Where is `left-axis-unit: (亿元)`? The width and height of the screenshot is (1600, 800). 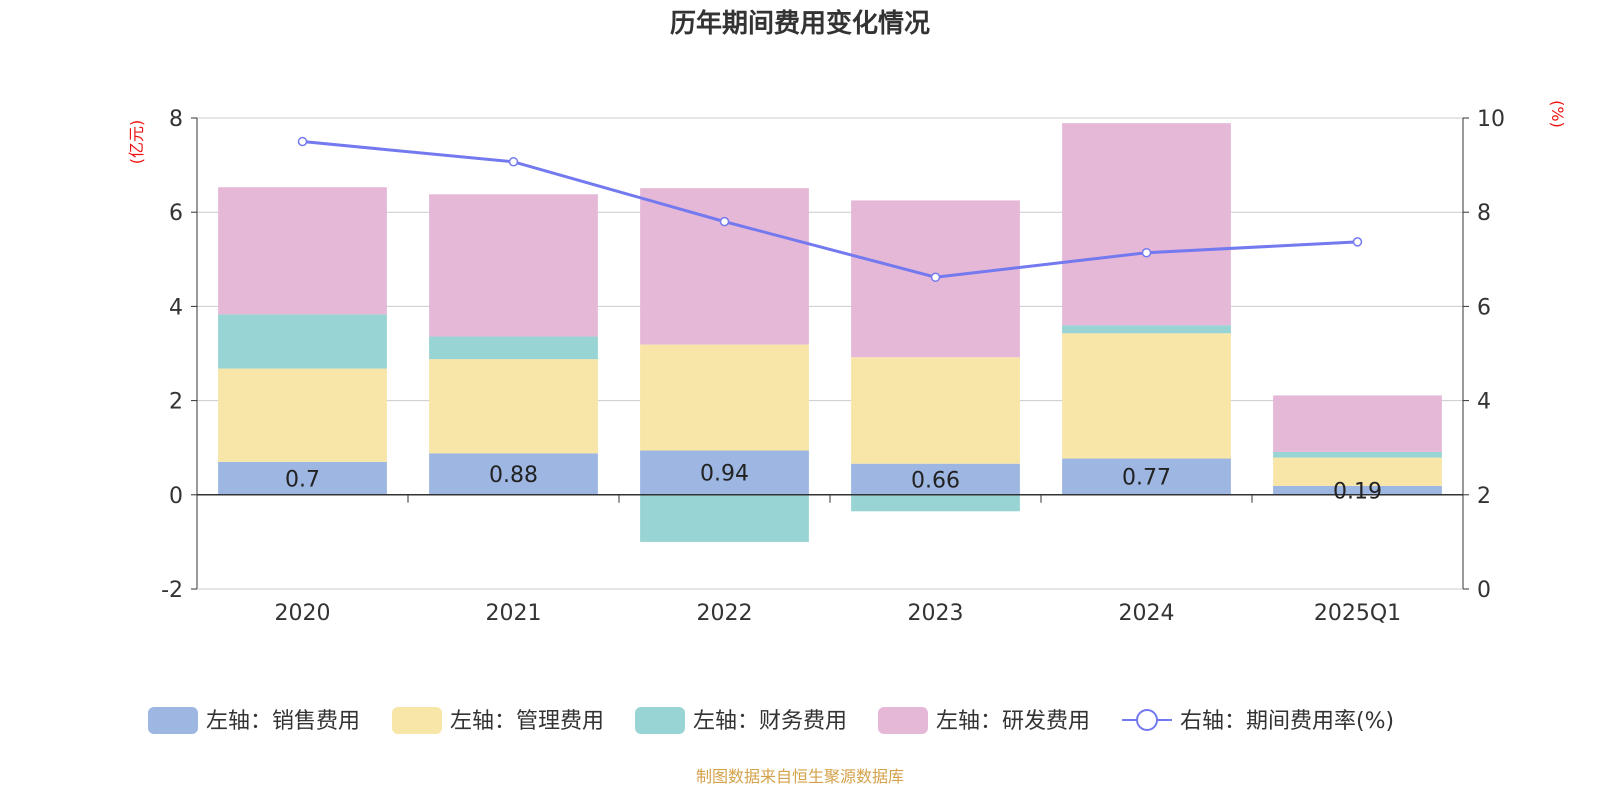 left-axis-unit: (亿元) is located at coordinates (136, 142).